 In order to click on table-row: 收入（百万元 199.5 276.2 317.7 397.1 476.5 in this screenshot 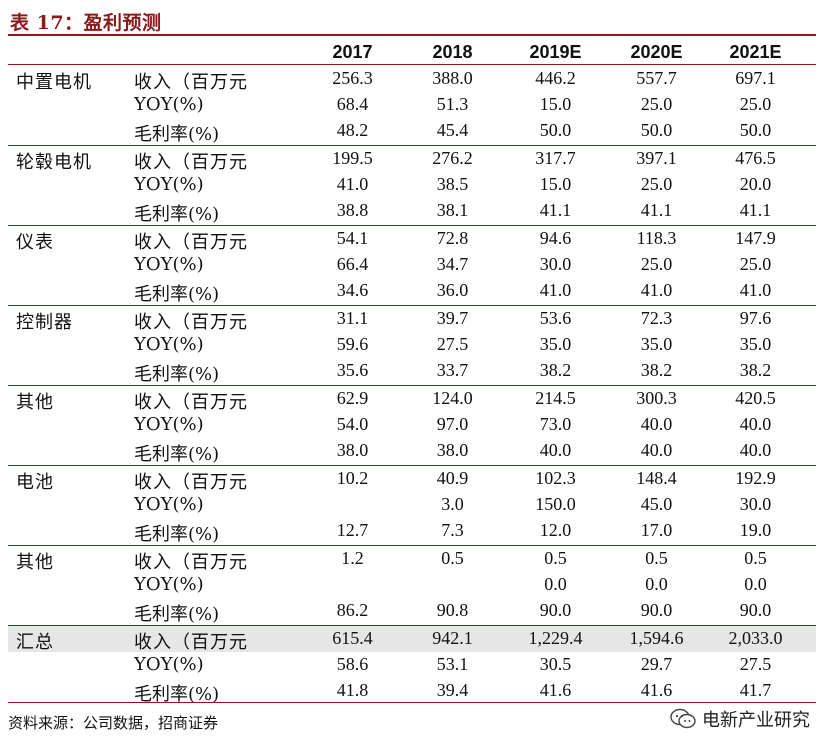, I will do `click(412, 159)`.